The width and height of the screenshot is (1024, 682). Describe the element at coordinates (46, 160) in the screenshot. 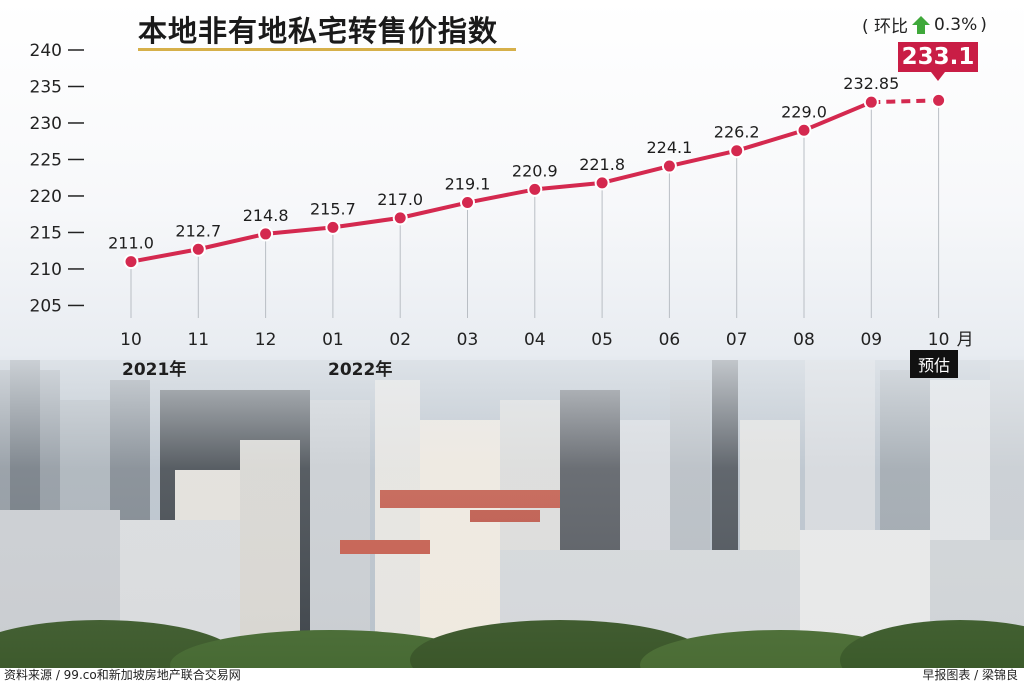

I see `y-tick-label: 225` at that location.